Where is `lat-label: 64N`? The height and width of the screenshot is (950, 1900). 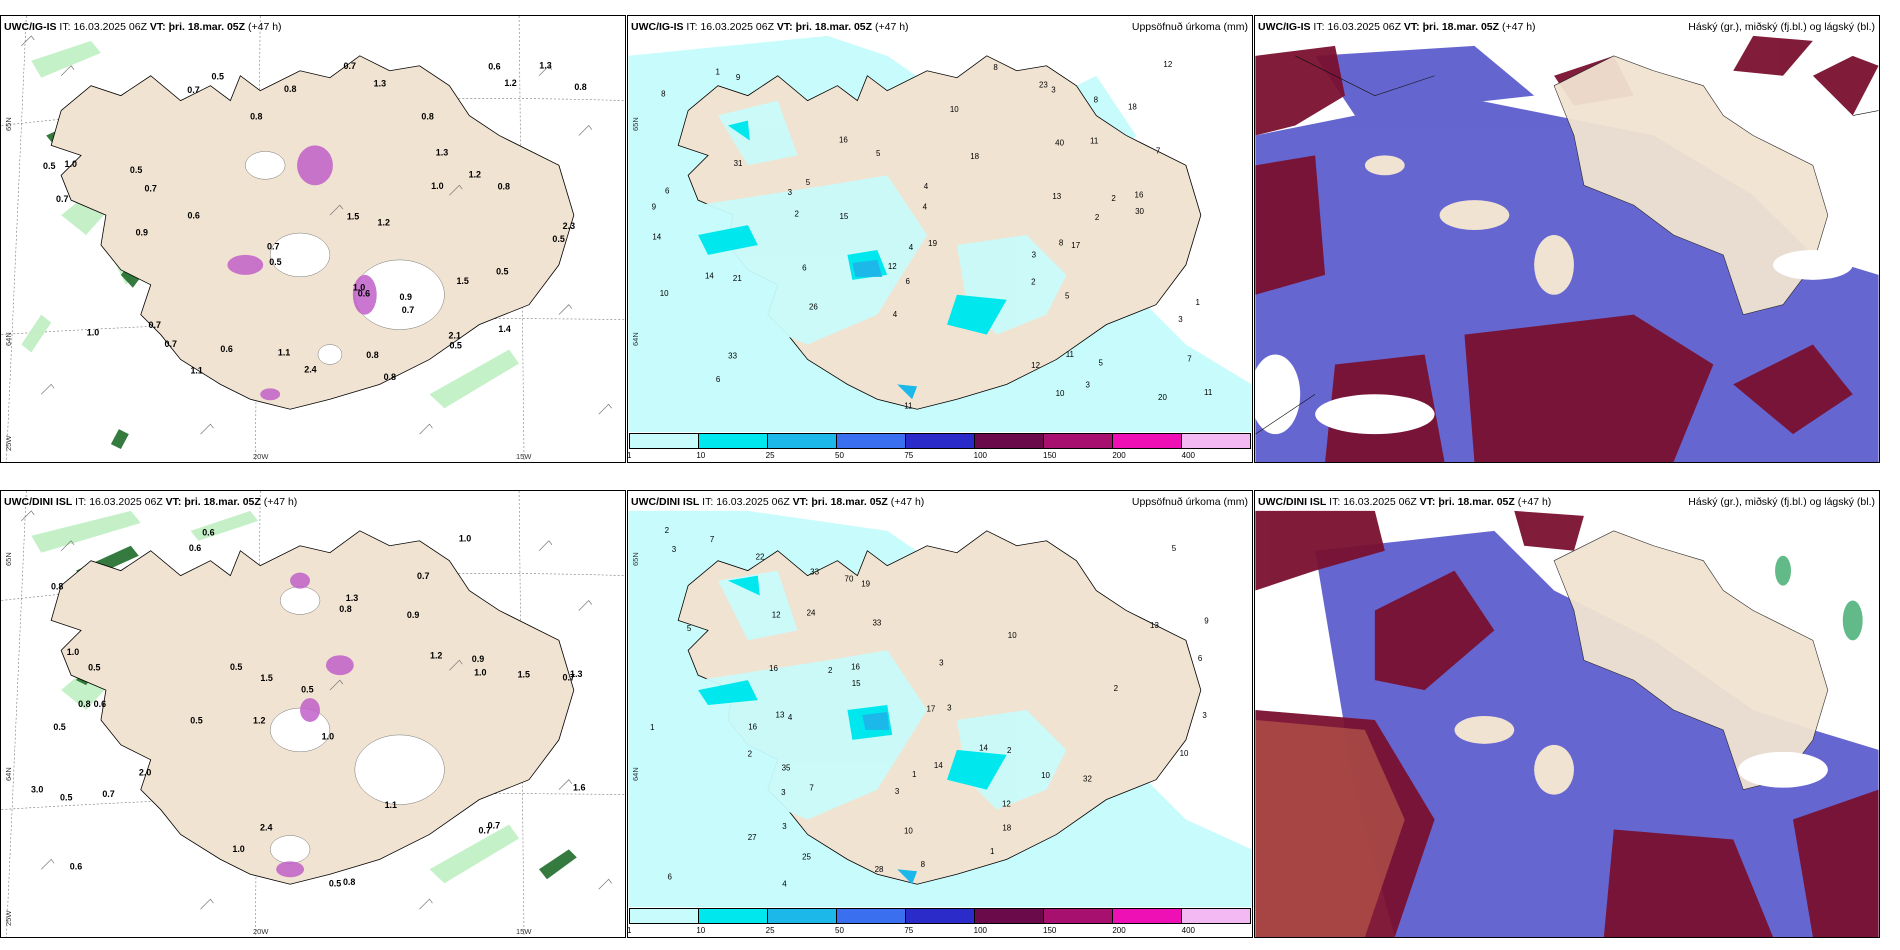 lat-label: 64N is located at coordinates (8, 774).